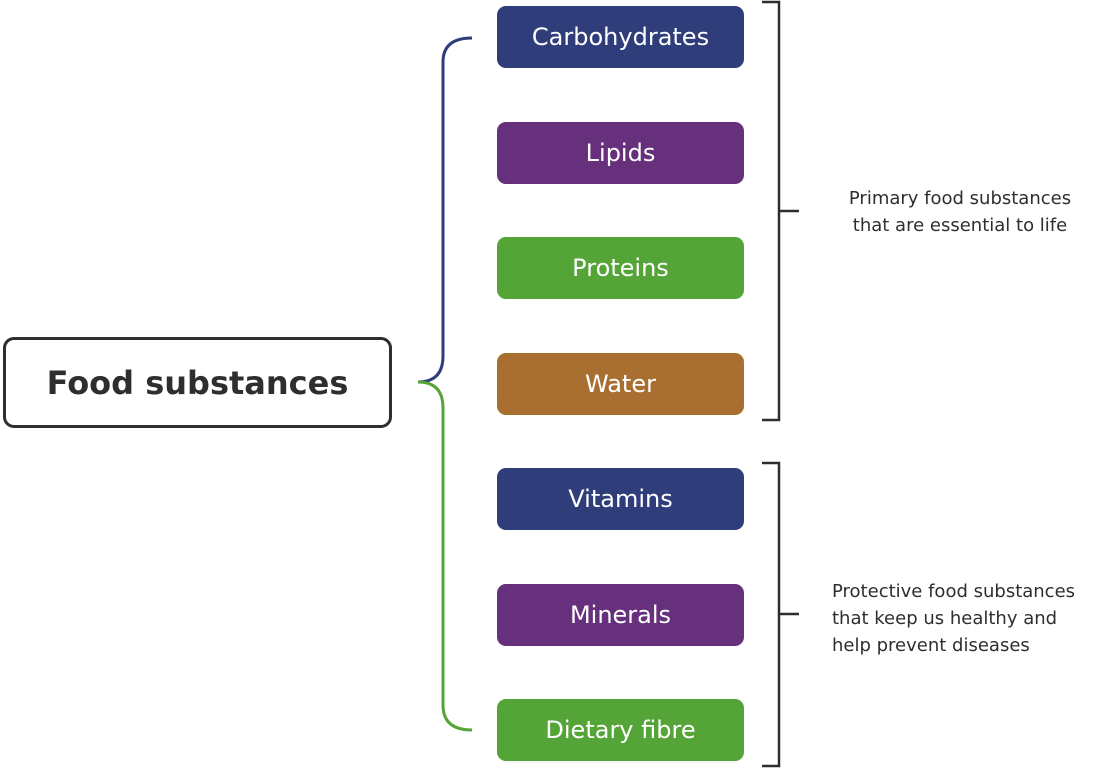 Image resolution: width=1109 pixels, height=768 pixels. What do you see at coordinates (931, 645) in the screenshot?
I see `description-line: help prevent diseases` at bounding box center [931, 645].